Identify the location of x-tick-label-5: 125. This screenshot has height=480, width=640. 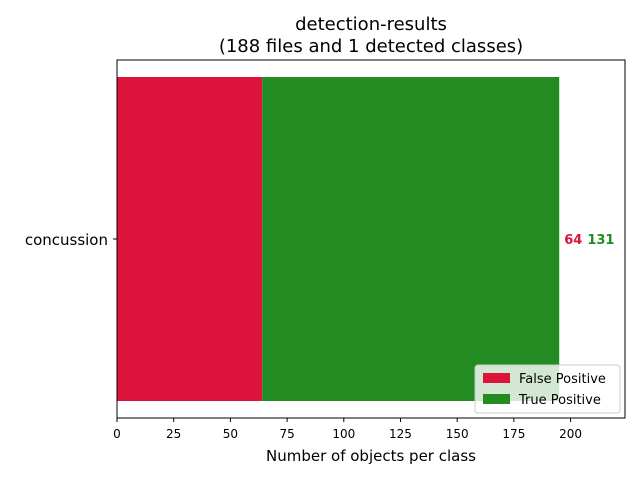
(400, 434).